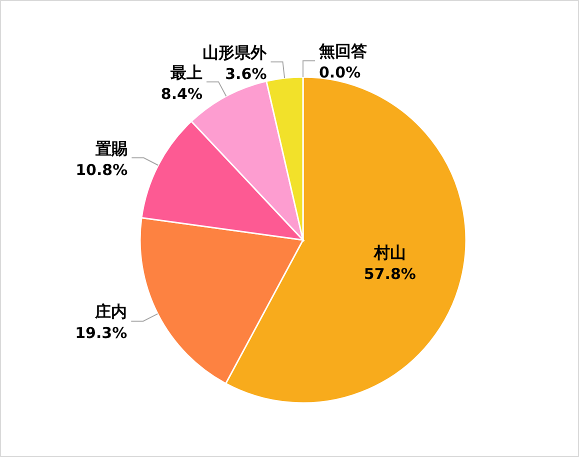 This screenshot has height=457, width=579. What do you see at coordinates (186, 72) in the screenshot?
I see `slice-label: 最上` at bounding box center [186, 72].